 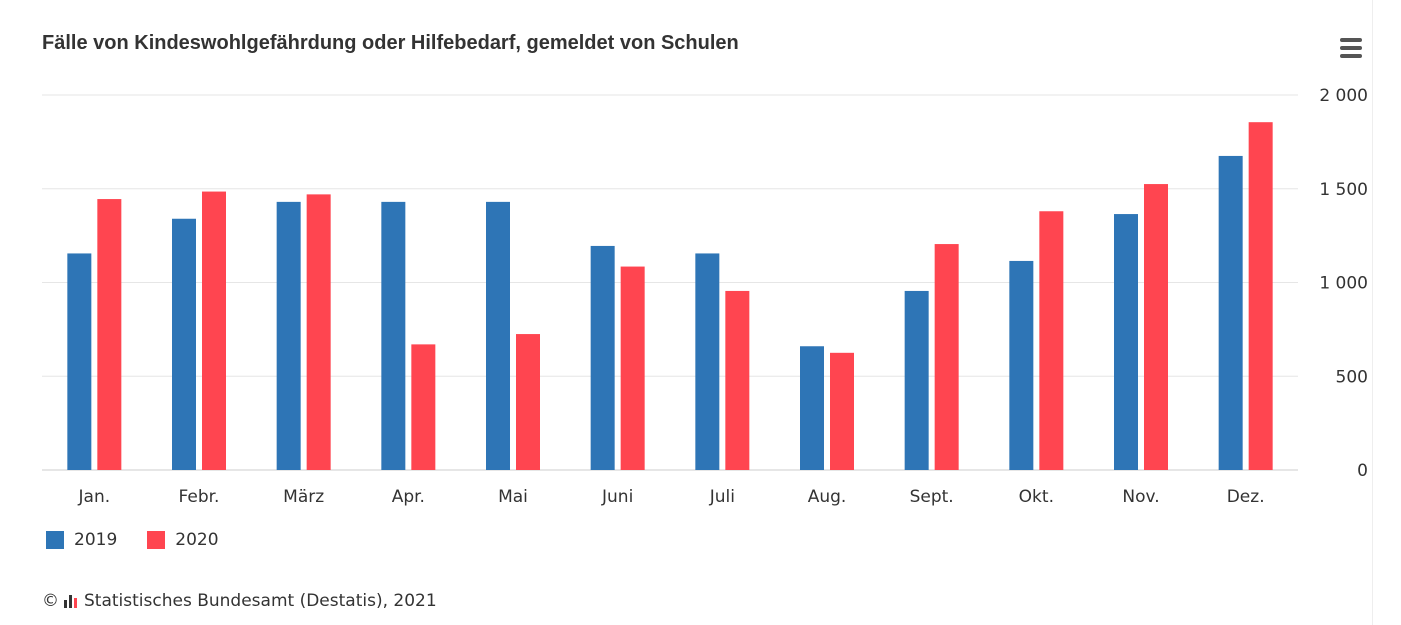 What do you see at coordinates (1051, 340) in the screenshot?
I see `bar-2020-okt` at bounding box center [1051, 340].